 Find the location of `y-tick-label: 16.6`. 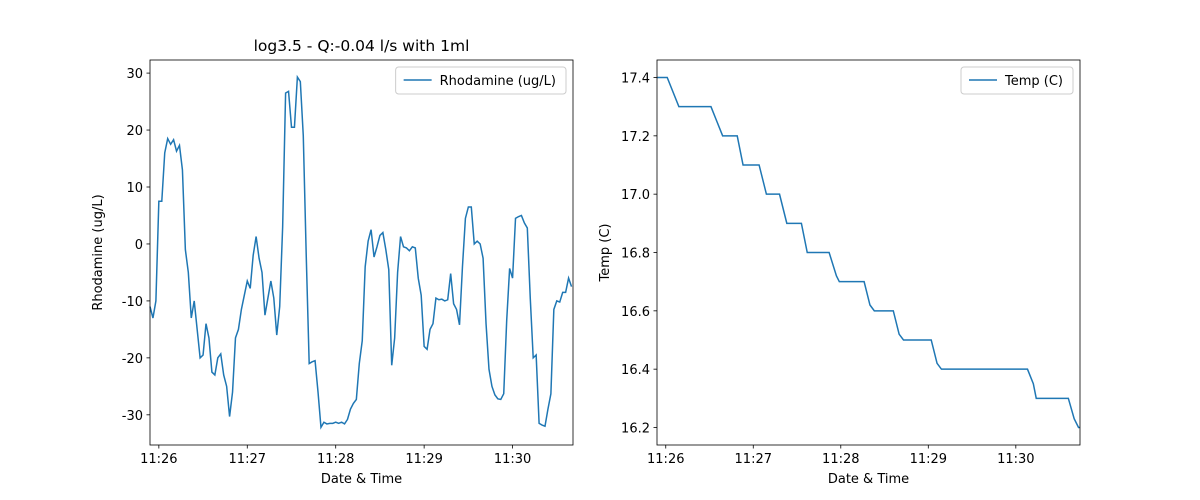

y-tick-label: 16.6 is located at coordinates (635, 312).